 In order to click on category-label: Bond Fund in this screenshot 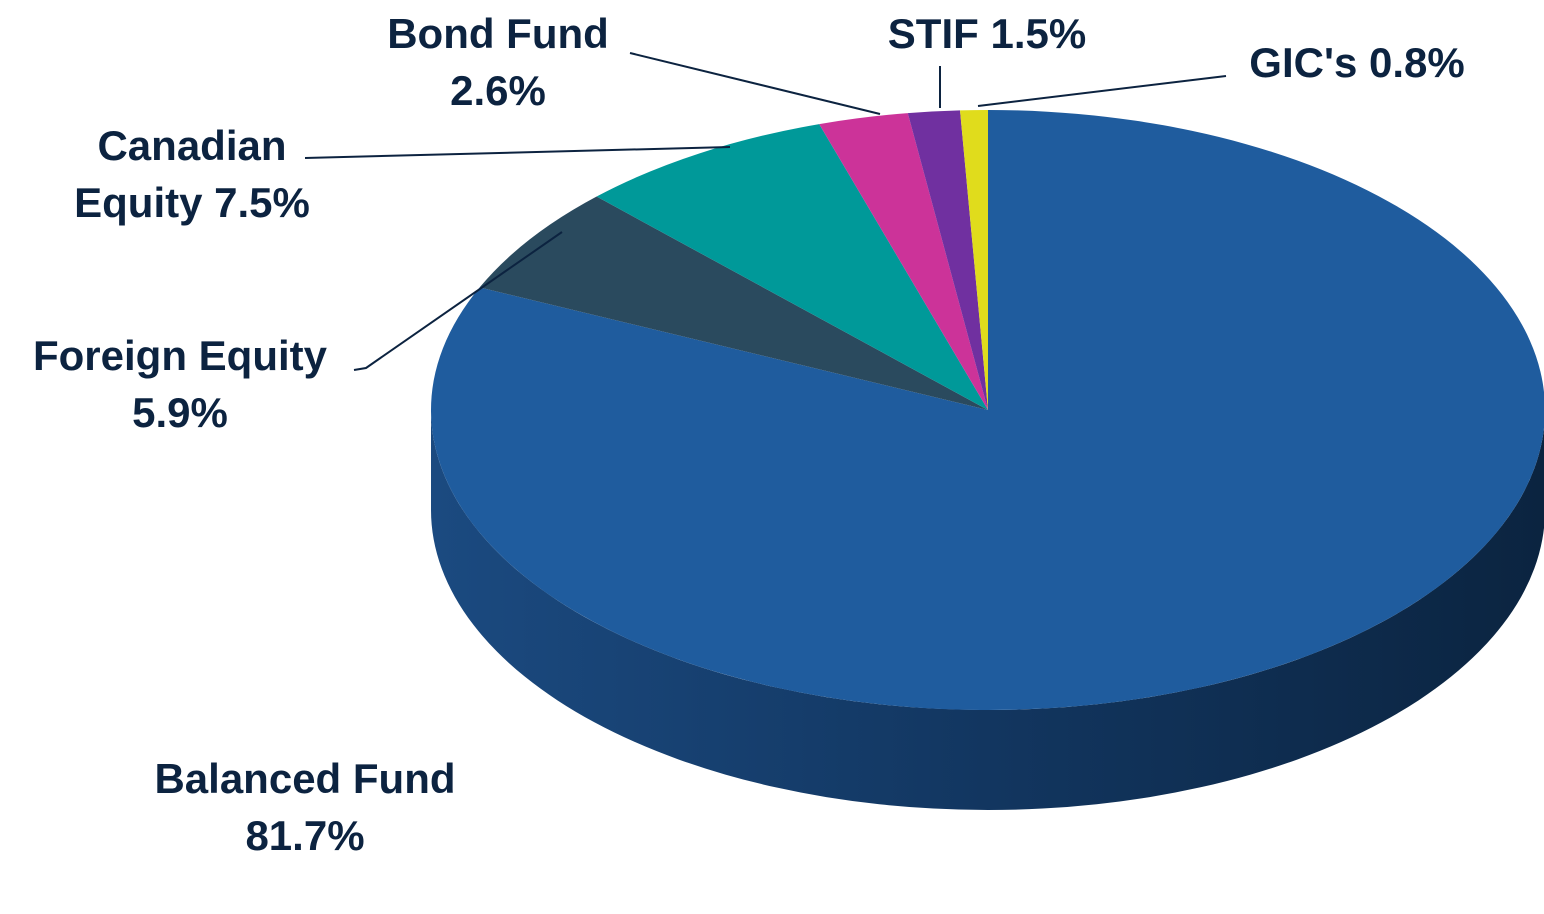, I will do `click(498, 33)`.